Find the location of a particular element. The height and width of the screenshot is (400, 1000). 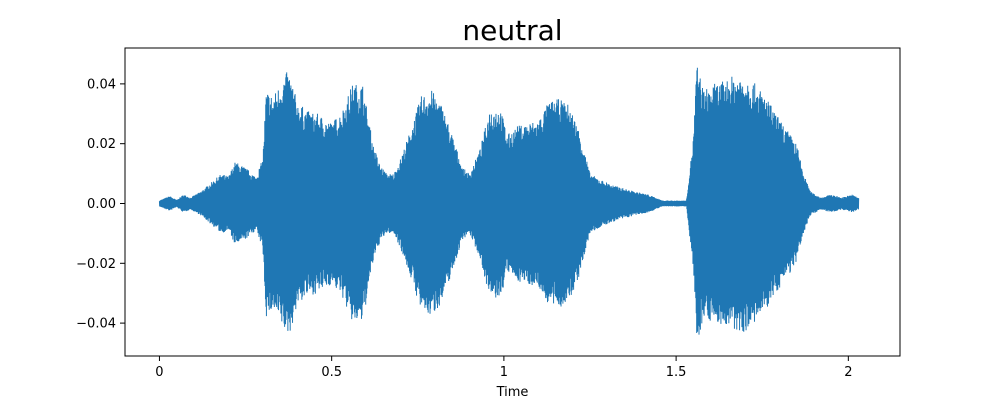

y-axis: −0.04 −0.02 0.00 0.02 0.04 is located at coordinates (100, 204).